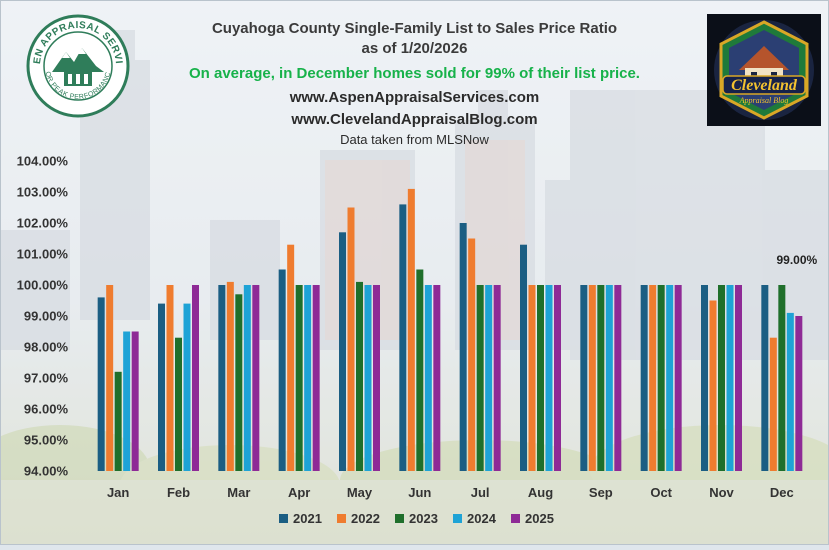 The image size is (829, 550). Describe the element at coordinates (782, 378) in the screenshot. I see `bar-dec-2023` at that location.